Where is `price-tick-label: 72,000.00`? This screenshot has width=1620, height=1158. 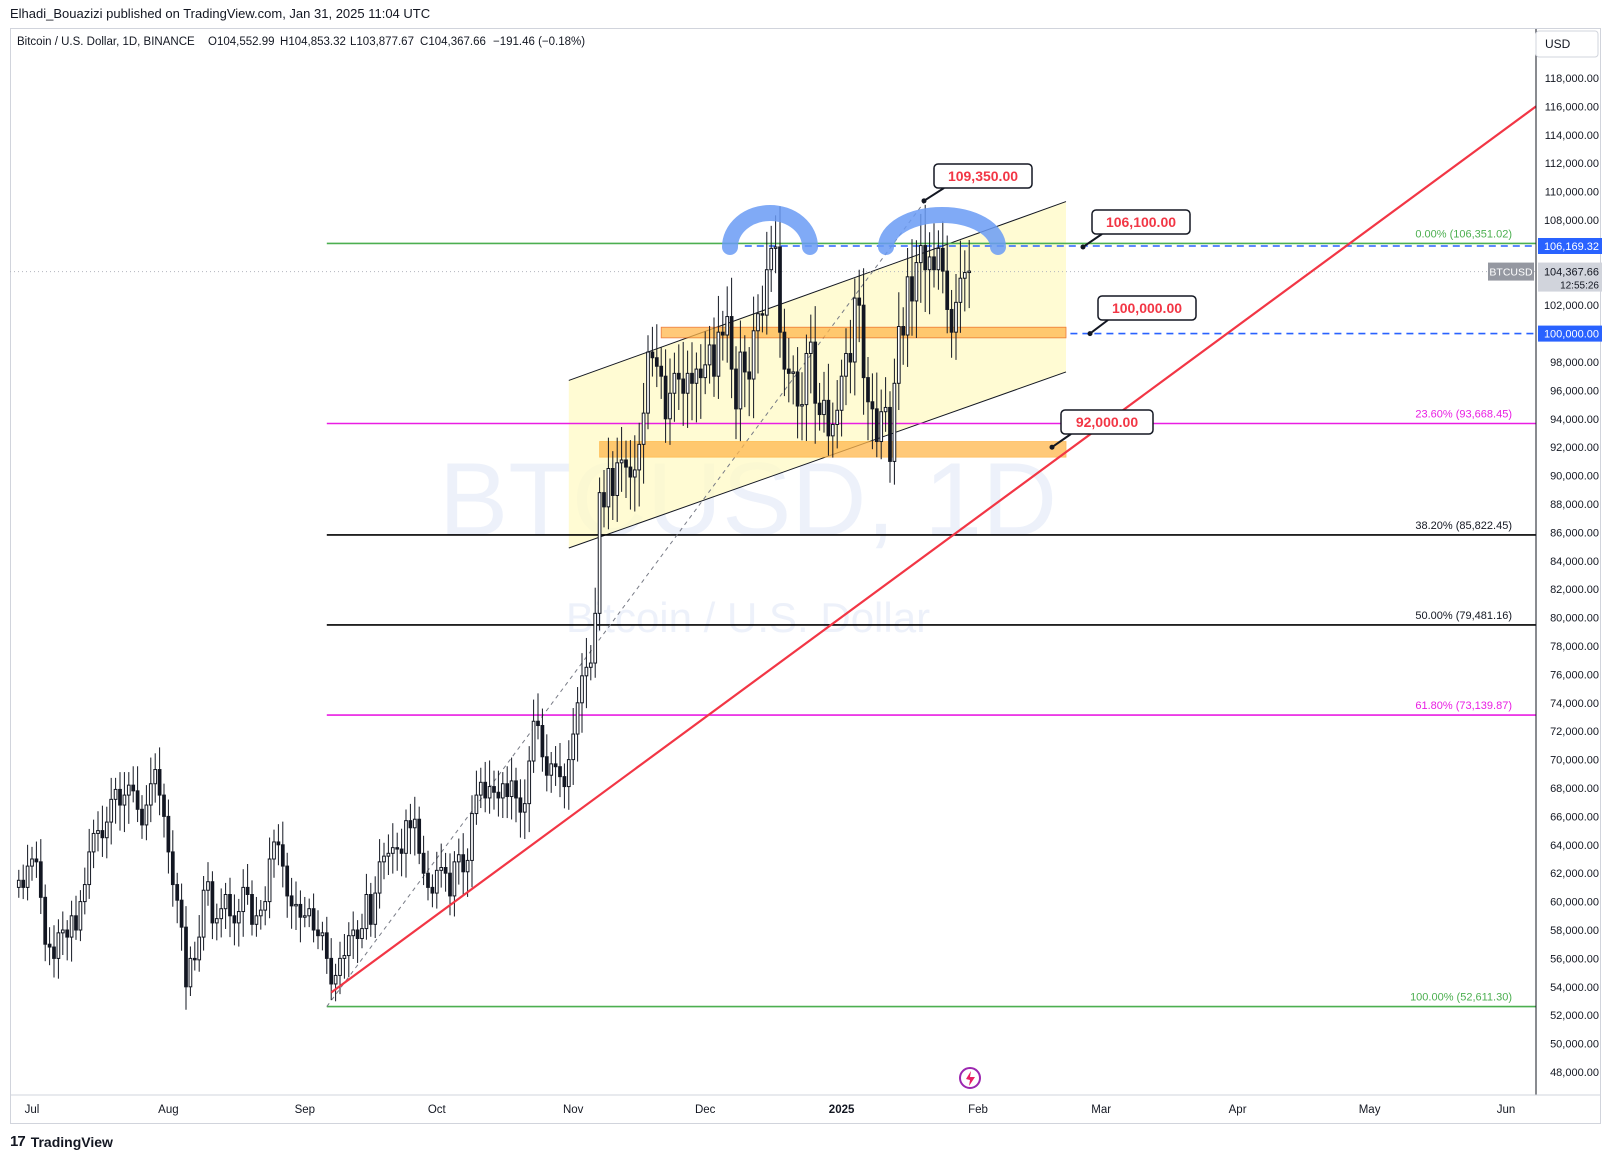 price-tick-label: 72,000.00 is located at coordinates (1574, 732).